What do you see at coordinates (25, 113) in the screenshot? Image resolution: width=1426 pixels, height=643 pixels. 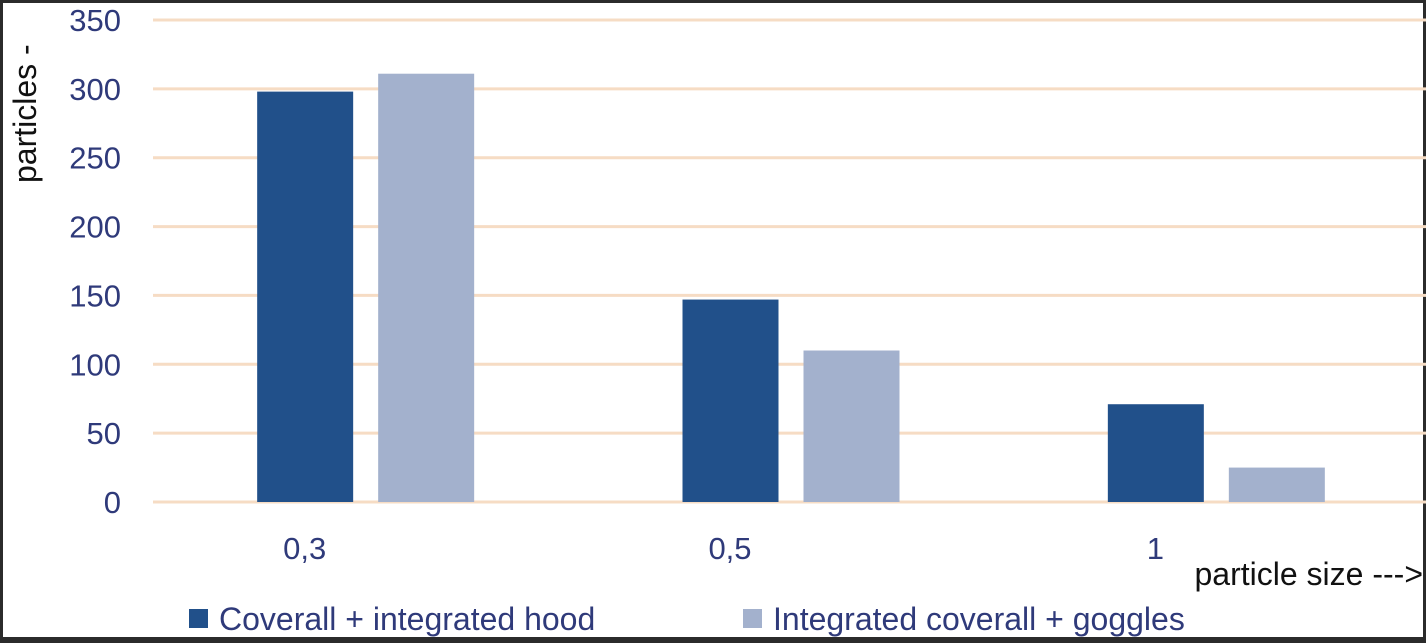 I see `y-axis-title: particles -` at bounding box center [25, 113].